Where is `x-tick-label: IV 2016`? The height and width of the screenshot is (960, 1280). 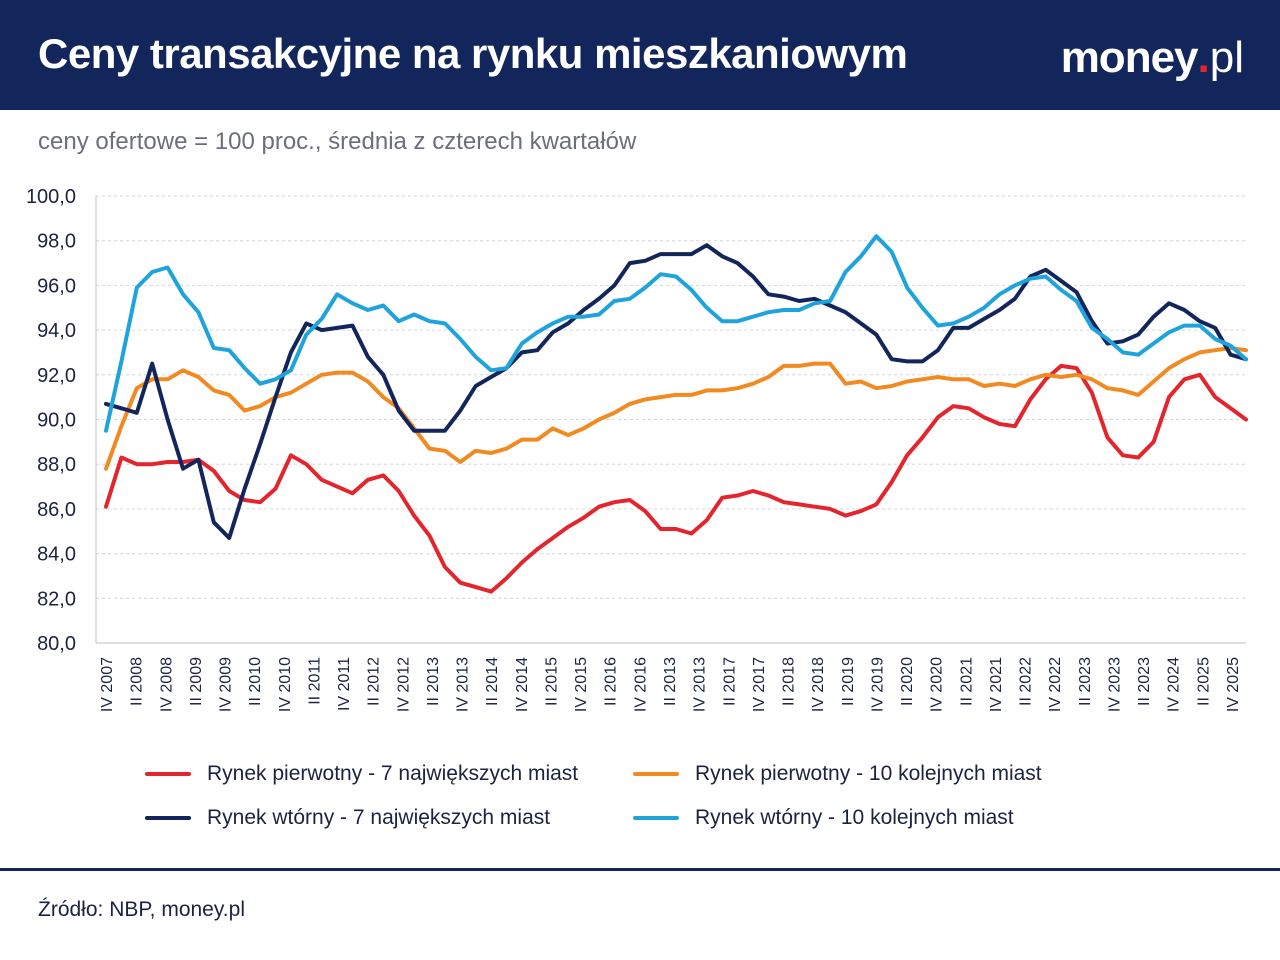
x-tick-label: IV 2016 is located at coordinates (640, 684).